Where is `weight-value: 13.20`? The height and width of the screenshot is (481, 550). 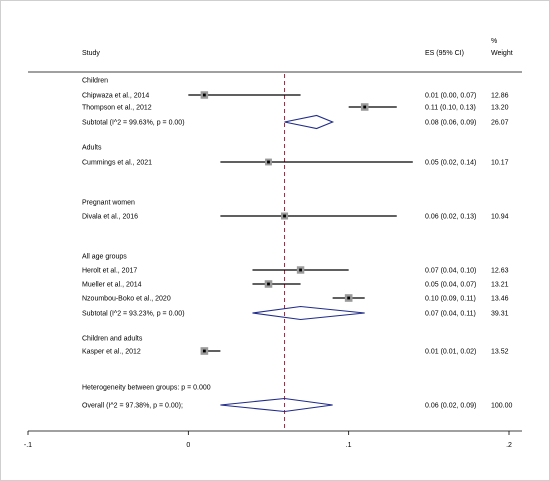
weight-value: 13.20 is located at coordinates (500, 108).